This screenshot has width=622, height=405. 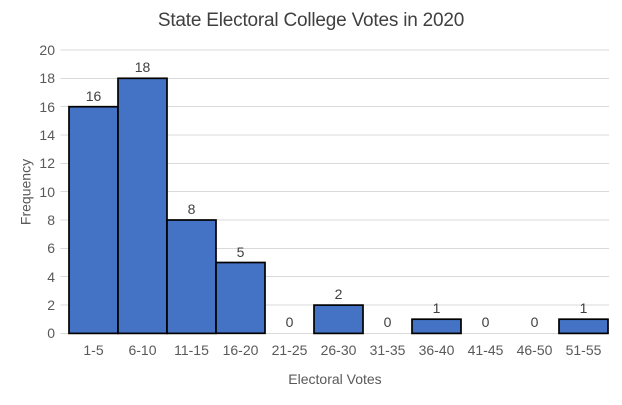 I want to click on data-label: 5, so click(x=240, y=252).